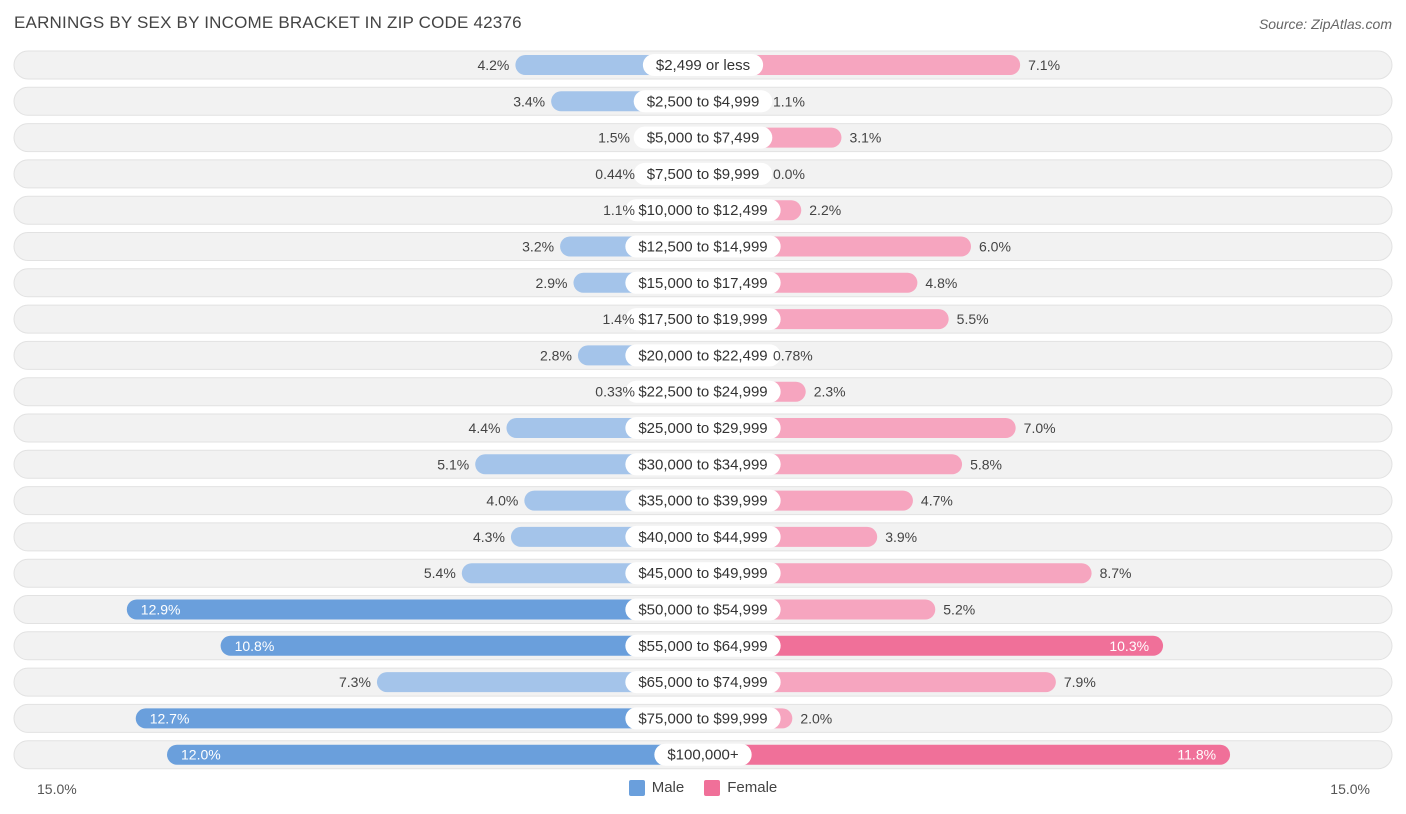 This screenshot has width=1406, height=814. What do you see at coordinates (986, 464) in the screenshot?
I see `female-value-label: 5.8%` at bounding box center [986, 464].